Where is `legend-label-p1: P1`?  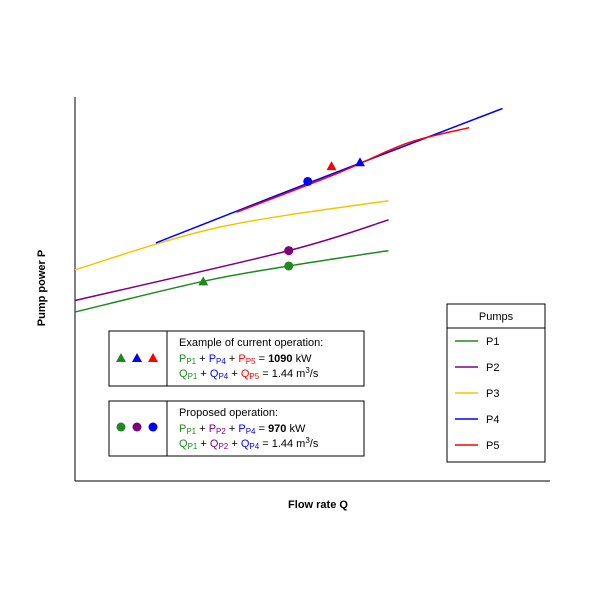
legend-label-p1: P1 is located at coordinates (492, 342).